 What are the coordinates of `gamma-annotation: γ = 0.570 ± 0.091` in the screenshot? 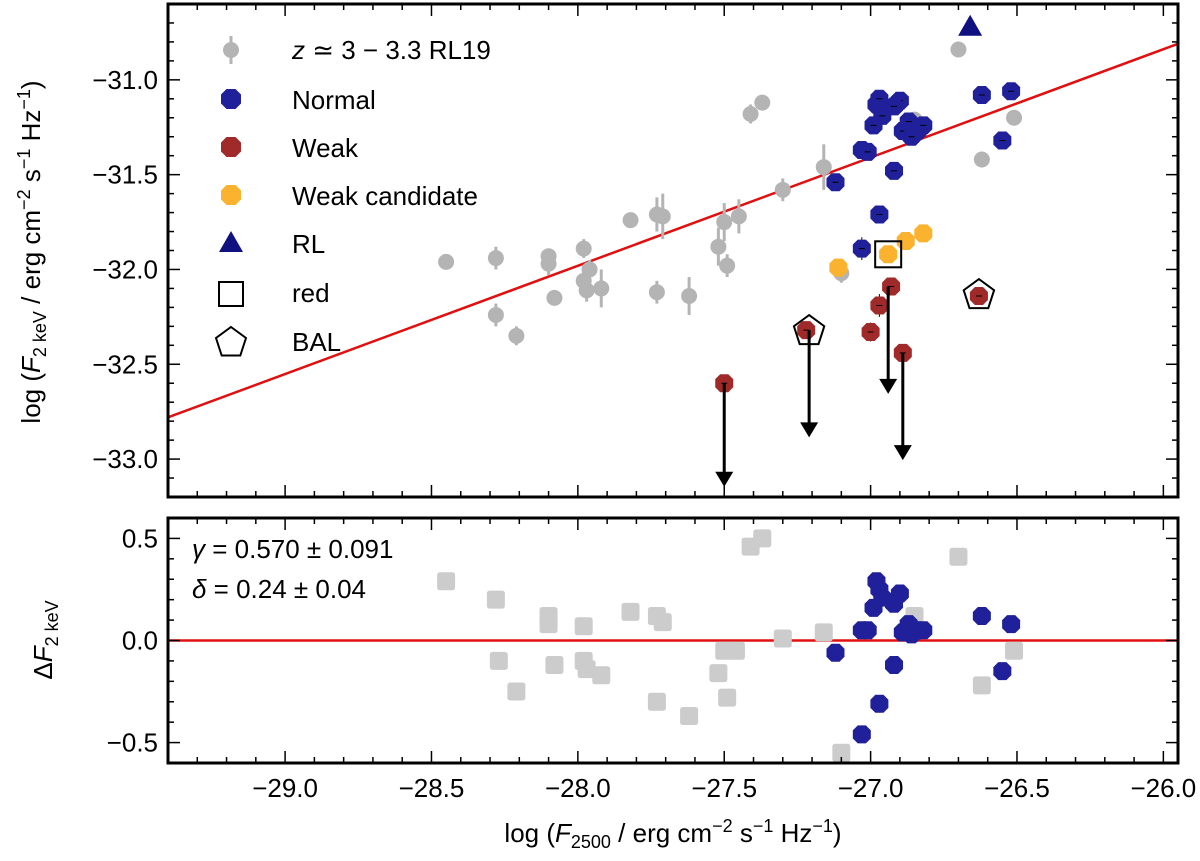 It's located at (292, 549).